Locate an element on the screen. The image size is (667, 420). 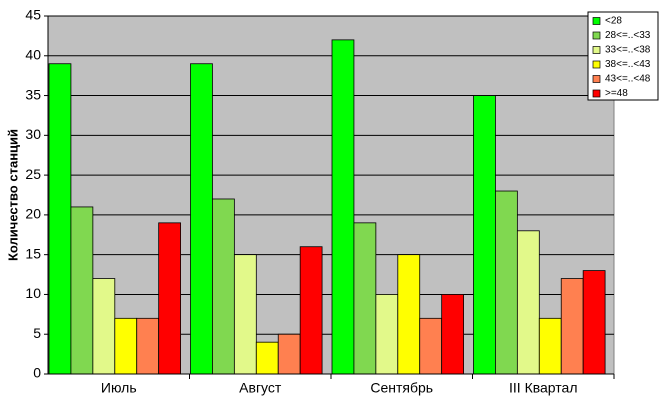
x-tick-label: Август is located at coordinates (260, 388).